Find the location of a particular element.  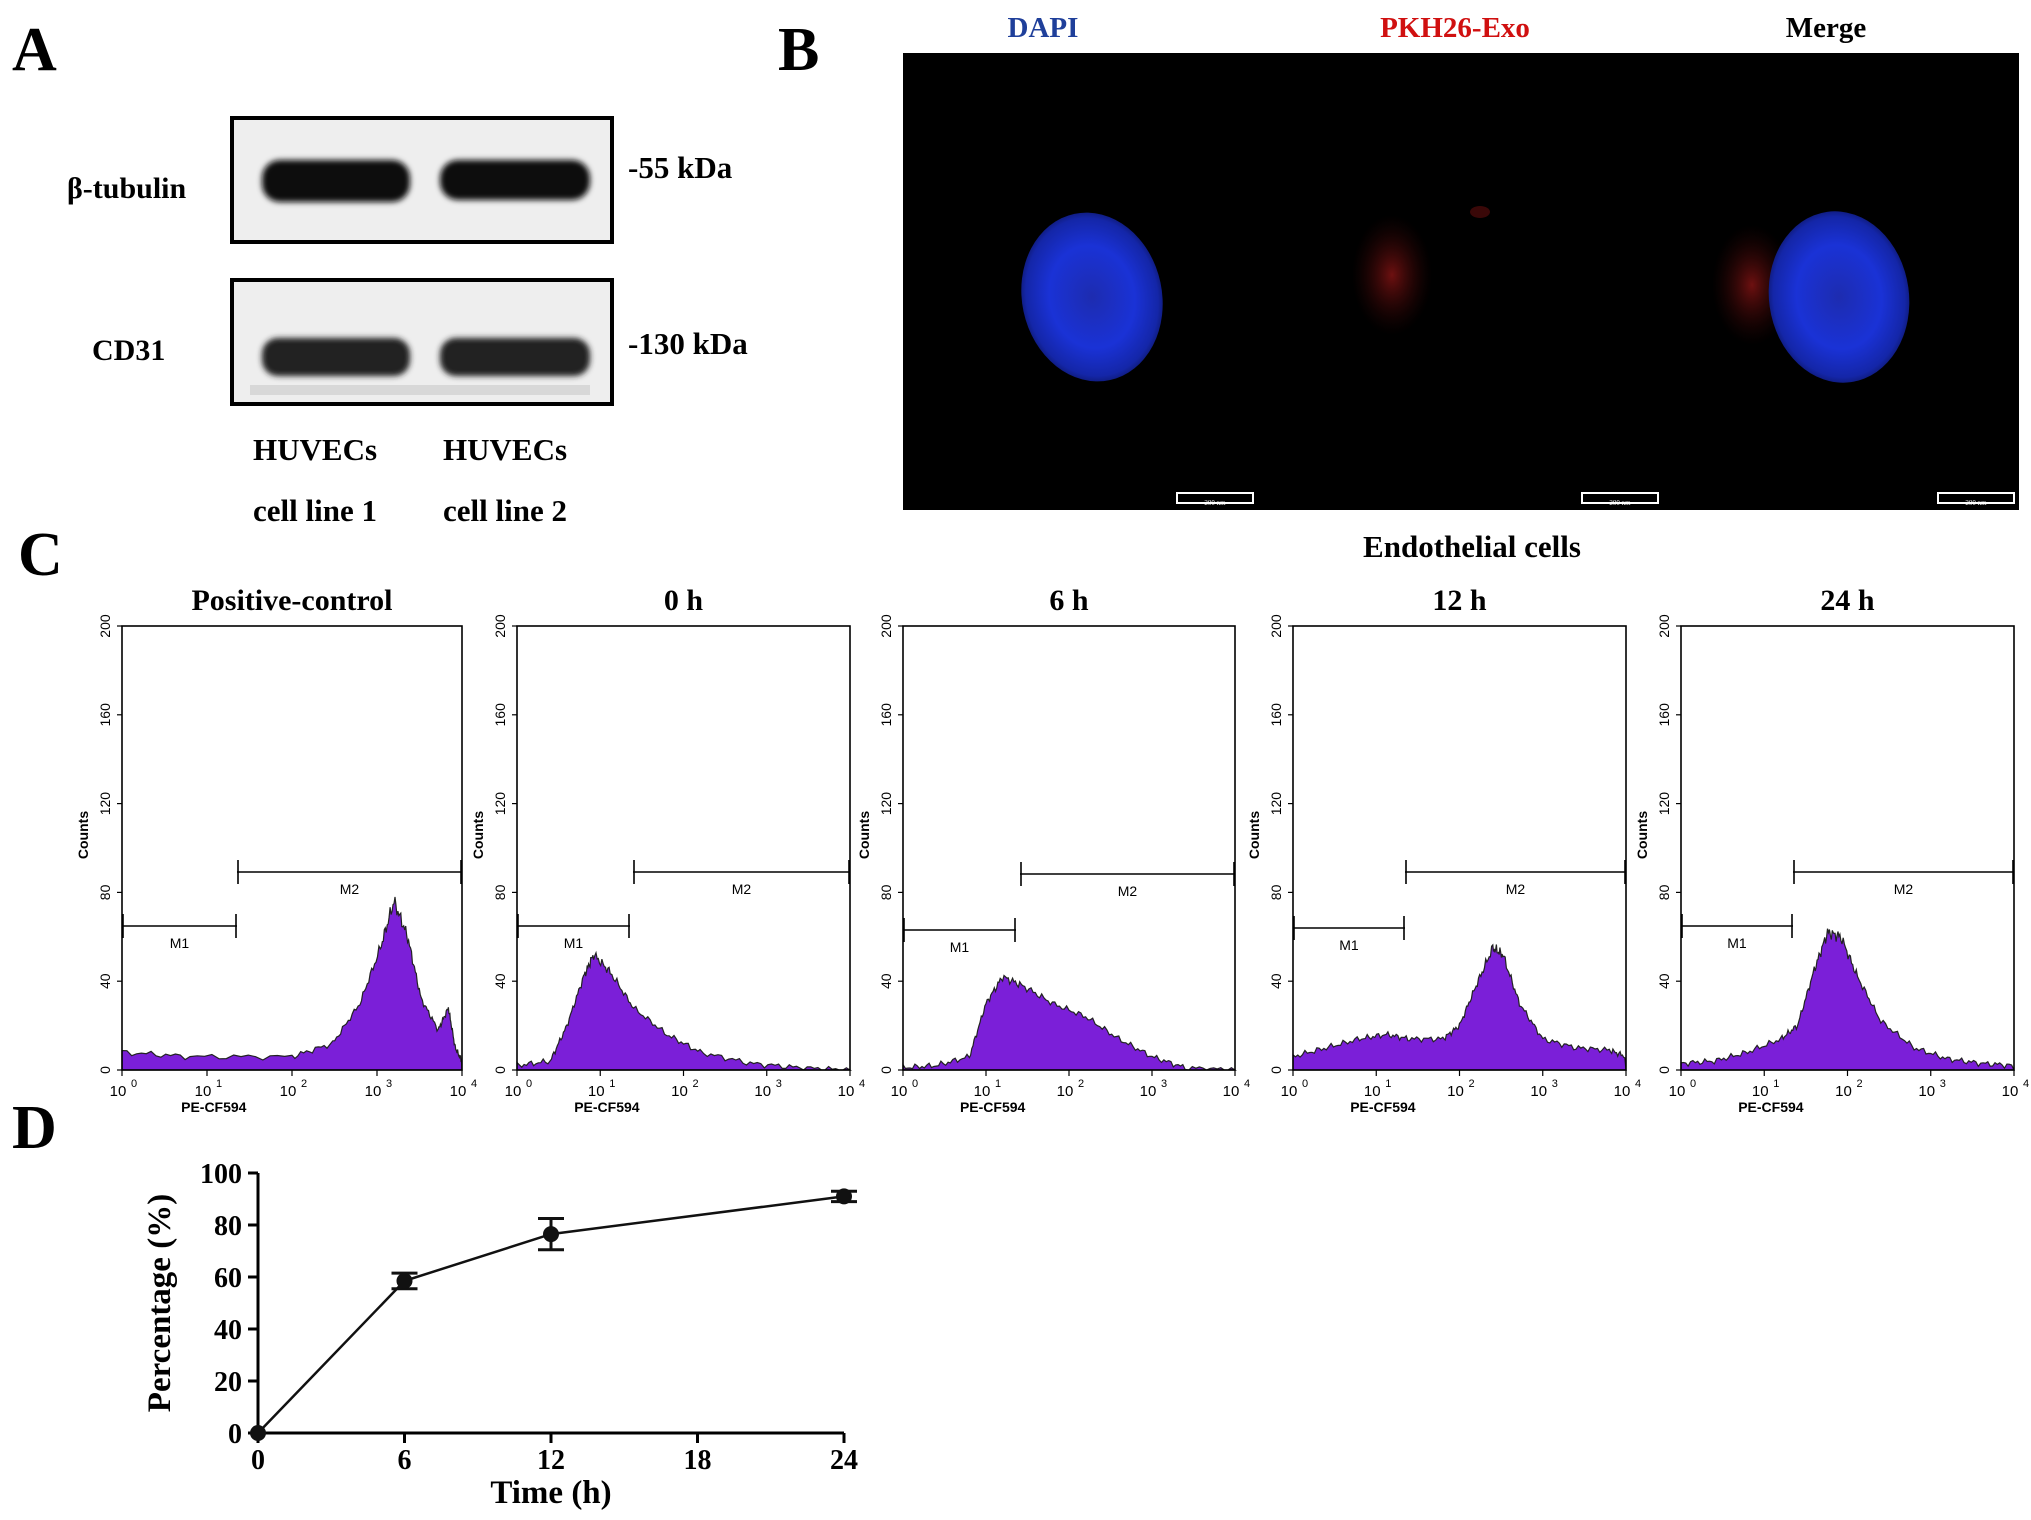

blot-beta-tubulin is located at coordinates (422, 180).